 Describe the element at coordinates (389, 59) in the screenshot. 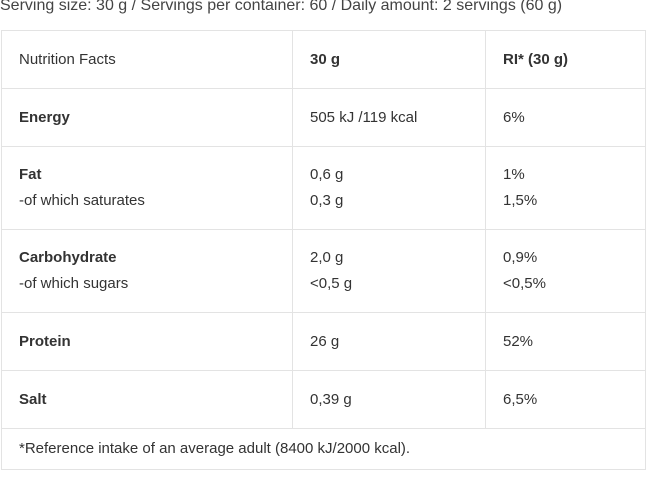

I see `header-serving-amount: 30 g` at that location.